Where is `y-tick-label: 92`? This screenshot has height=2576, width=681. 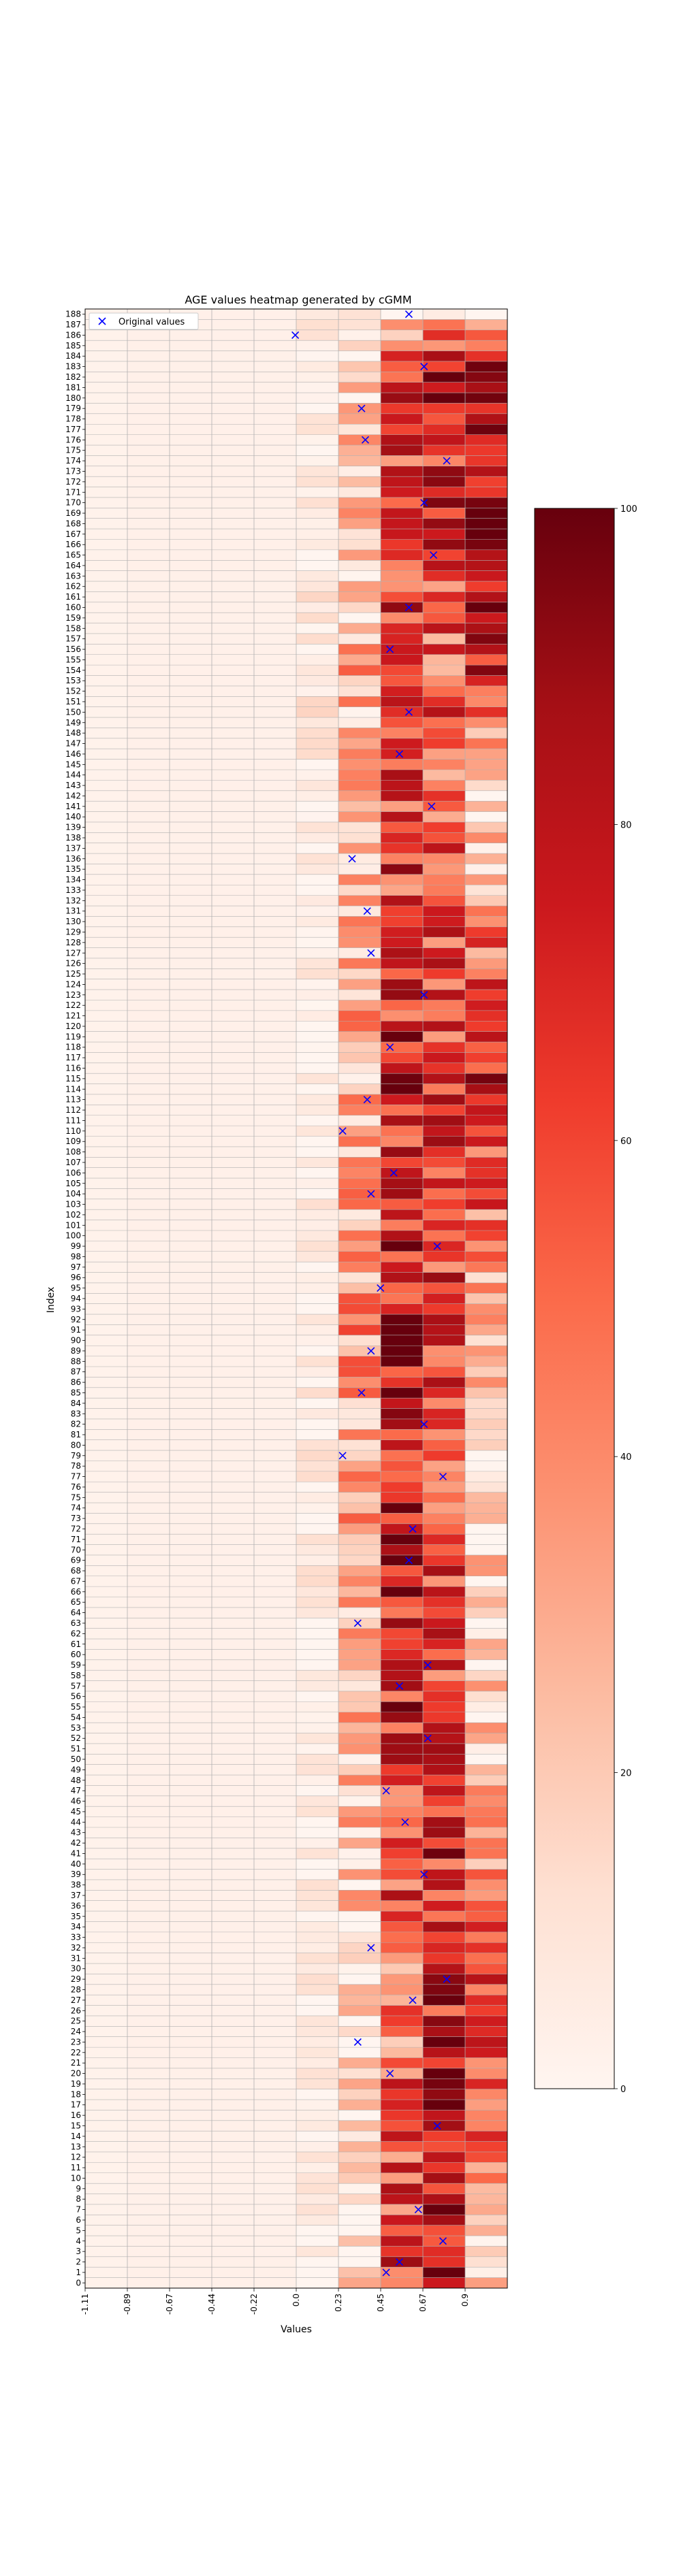
y-tick-label: 92 is located at coordinates (76, 1319).